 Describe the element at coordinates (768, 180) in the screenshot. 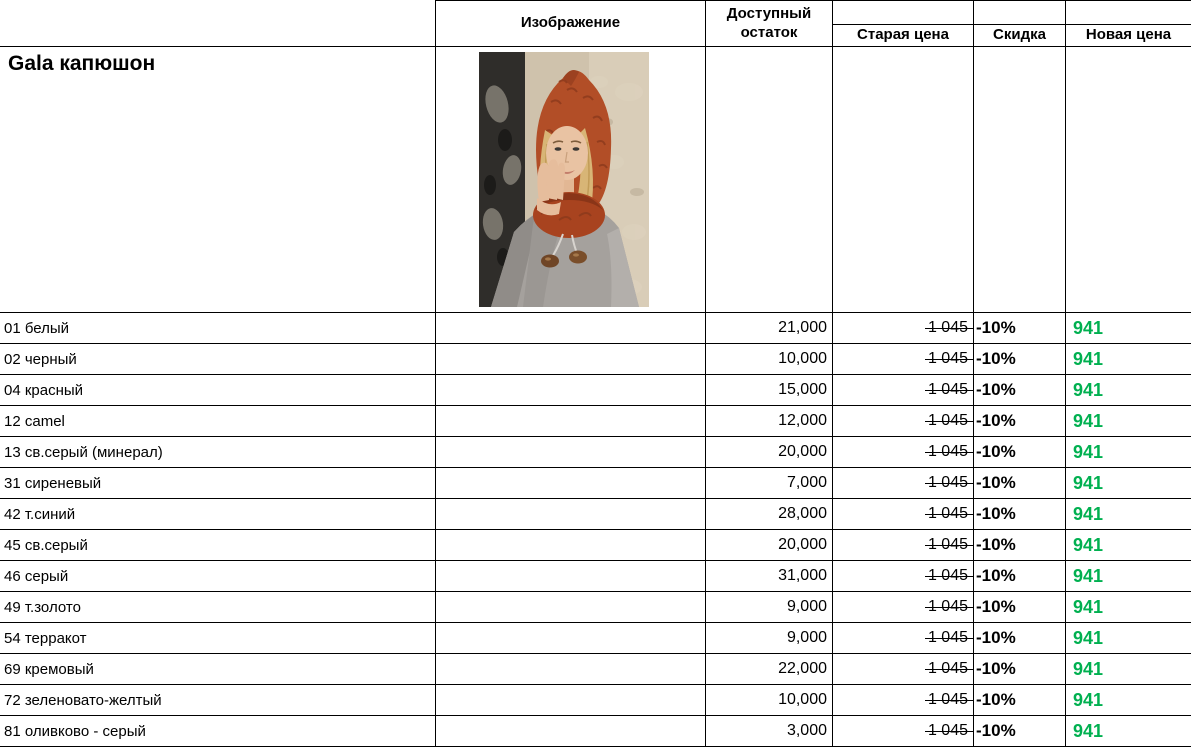

I see `product-stock-empty-cell` at that location.